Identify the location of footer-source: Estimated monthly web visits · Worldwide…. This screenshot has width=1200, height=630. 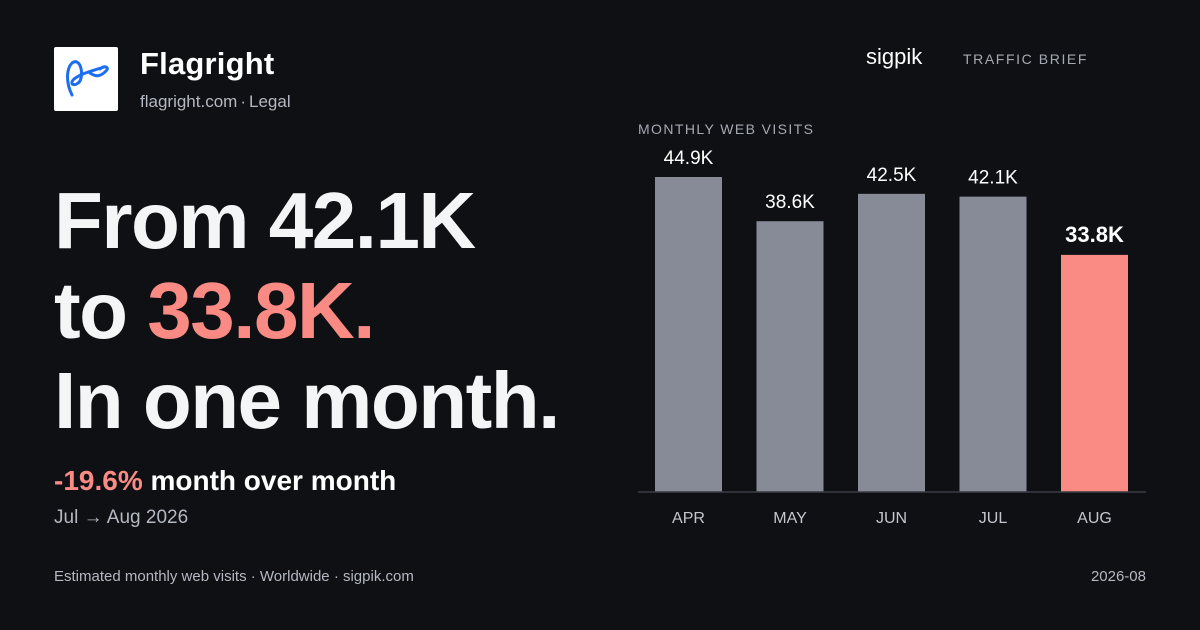
(234, 576).